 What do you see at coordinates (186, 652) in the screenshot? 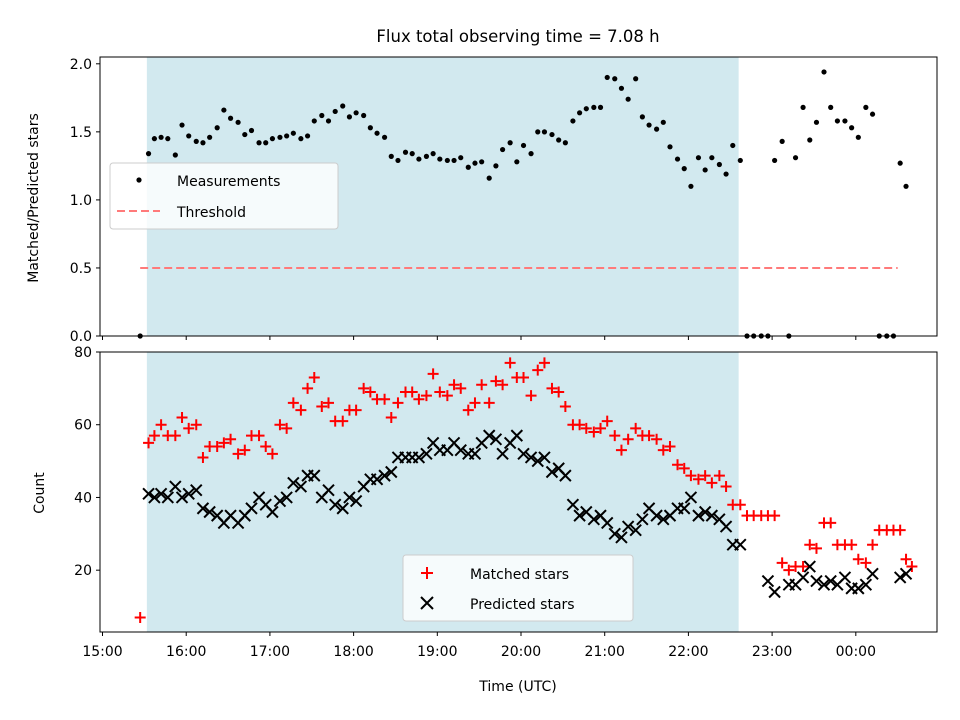
I see `x-tick-label: 16:00` at bounding box center [186, 652].